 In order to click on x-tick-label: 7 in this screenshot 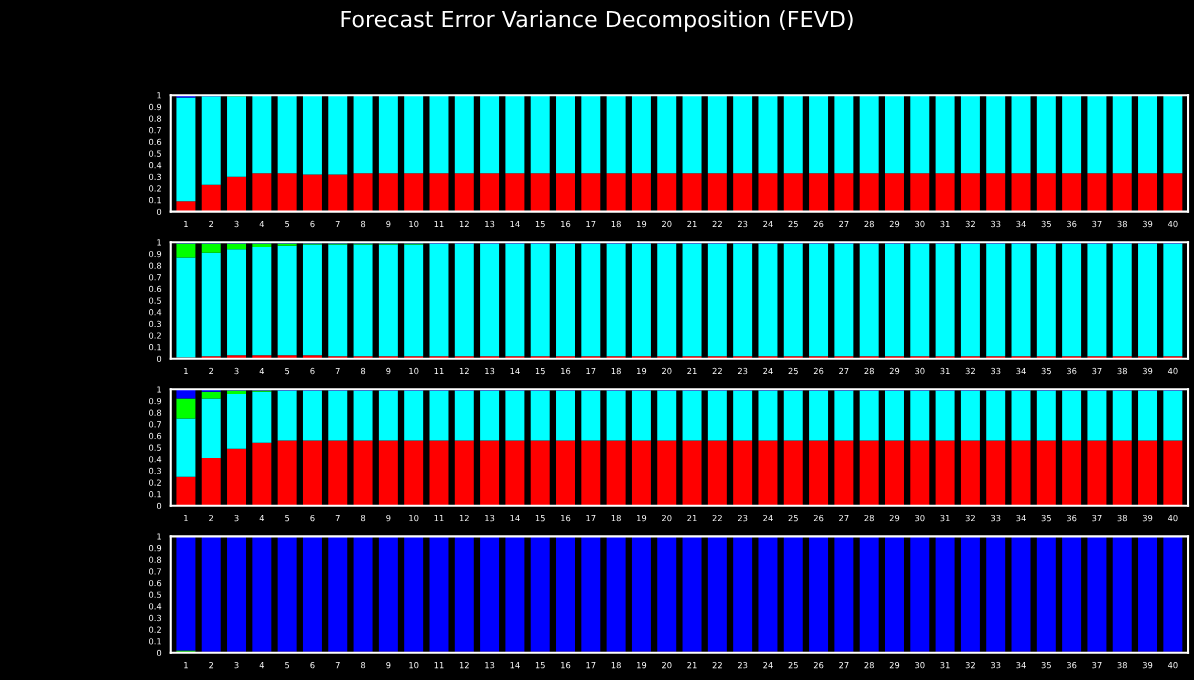, I will do `click(337, 224)`.